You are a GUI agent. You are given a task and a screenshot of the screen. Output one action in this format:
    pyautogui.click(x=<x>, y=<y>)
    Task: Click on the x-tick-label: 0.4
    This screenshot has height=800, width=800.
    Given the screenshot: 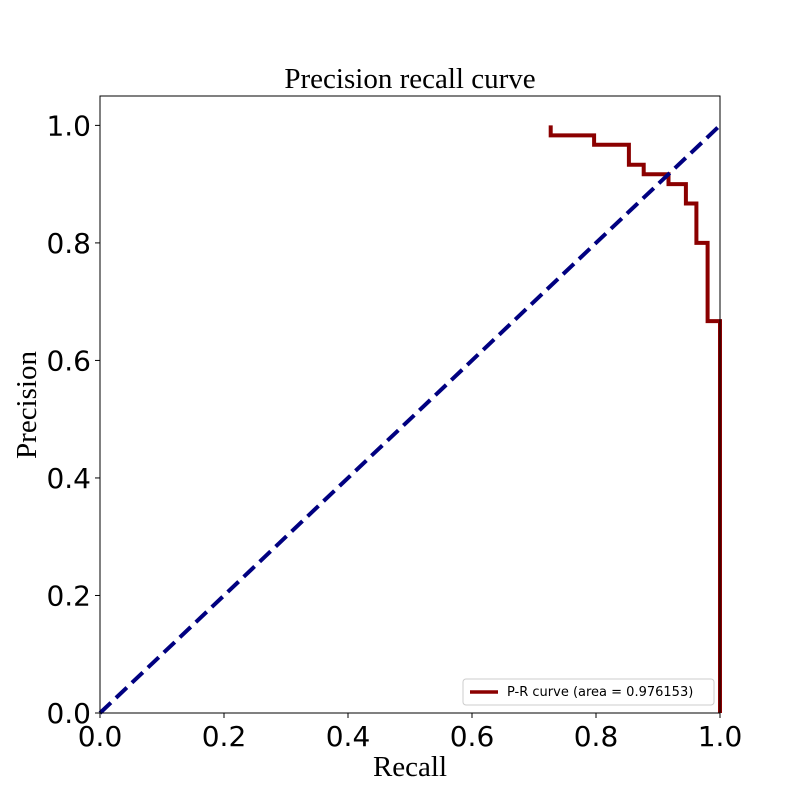 What is the action you would take?
    pyautogui.click(x=348, y=736)
    